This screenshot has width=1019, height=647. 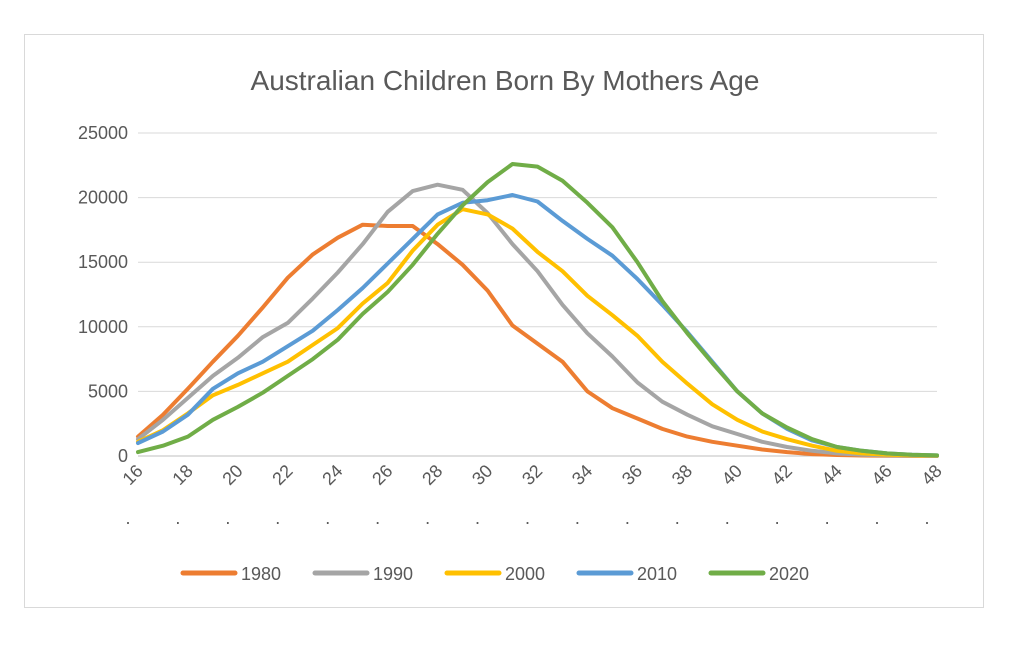 I want to click on x-tick-label: 26, so click(x=382, y=475).